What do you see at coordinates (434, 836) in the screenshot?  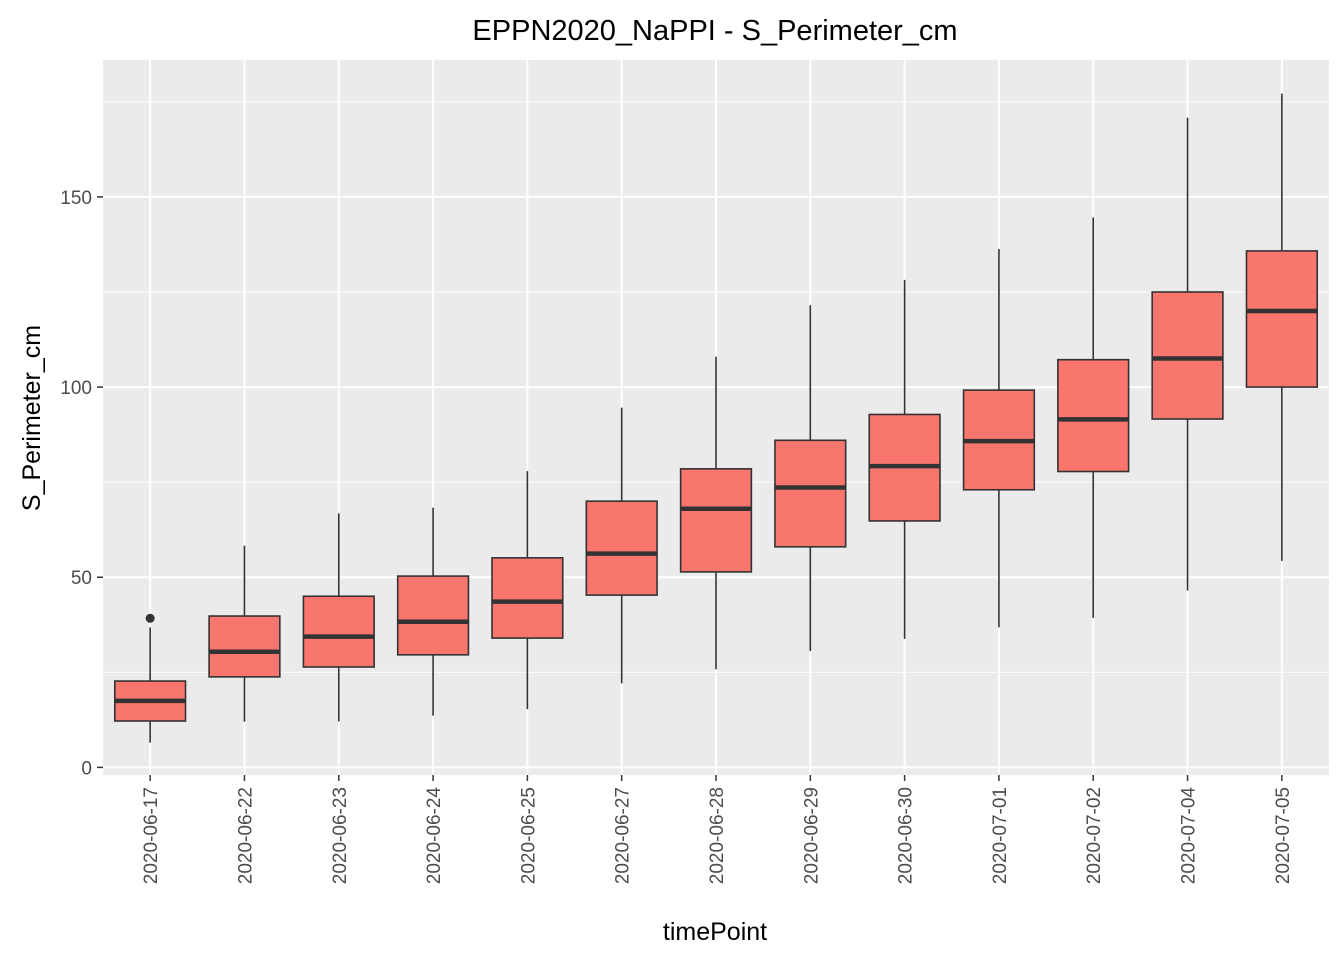 I see `x-tick-label: 2020-06-24` at bounding box center [434, 836].